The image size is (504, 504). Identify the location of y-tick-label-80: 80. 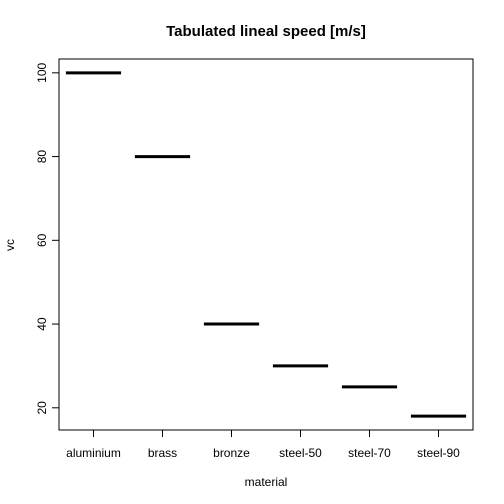
(42, 157).